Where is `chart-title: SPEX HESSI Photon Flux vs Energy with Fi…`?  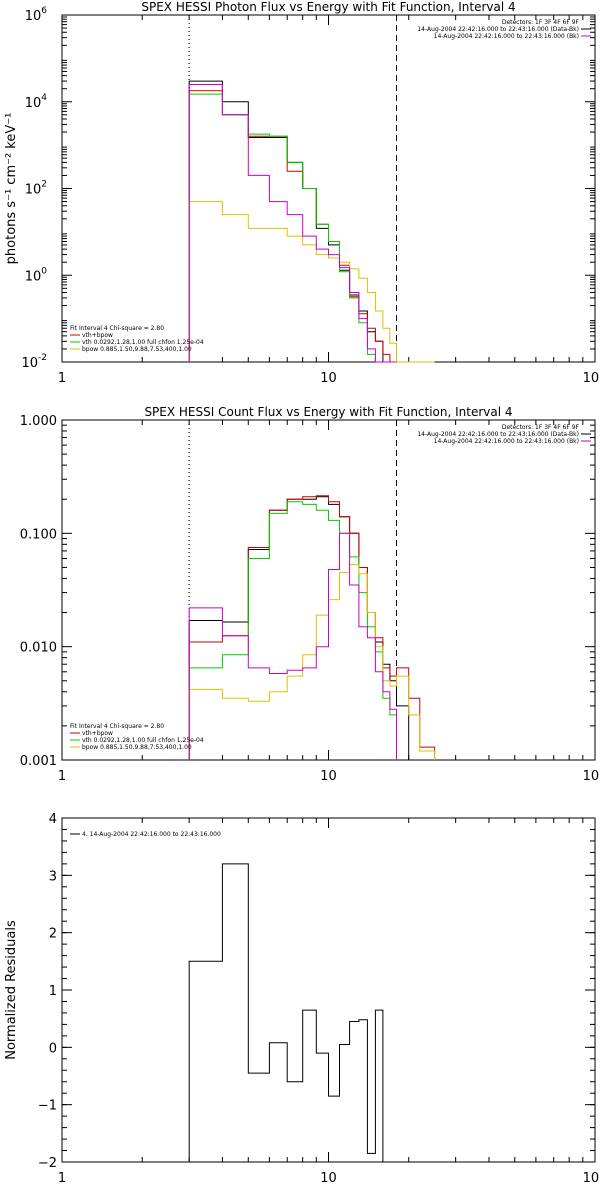 chart-title: SPEX HESSI Photon Flux vs Energy with Fi… is located at coordinates (328, 7).